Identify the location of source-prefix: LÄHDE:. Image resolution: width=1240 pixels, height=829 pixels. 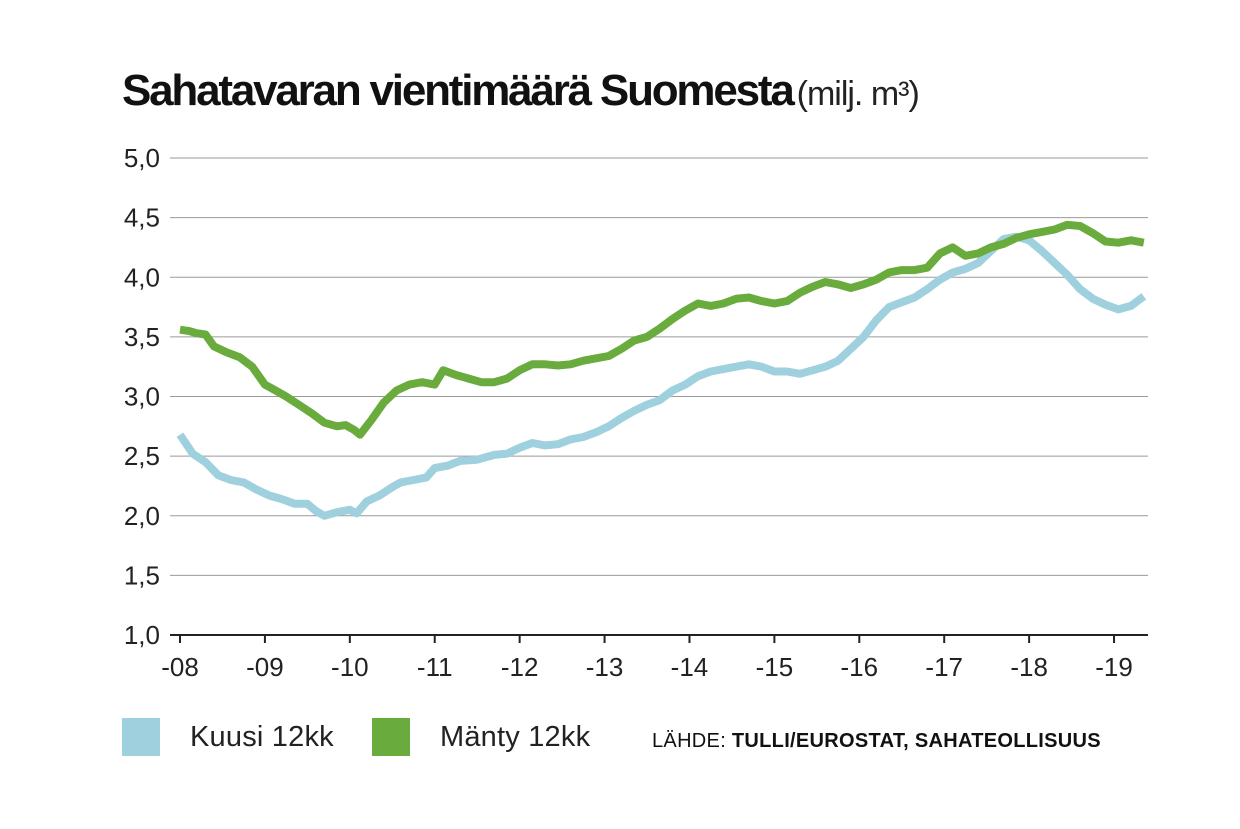
(689, 741).